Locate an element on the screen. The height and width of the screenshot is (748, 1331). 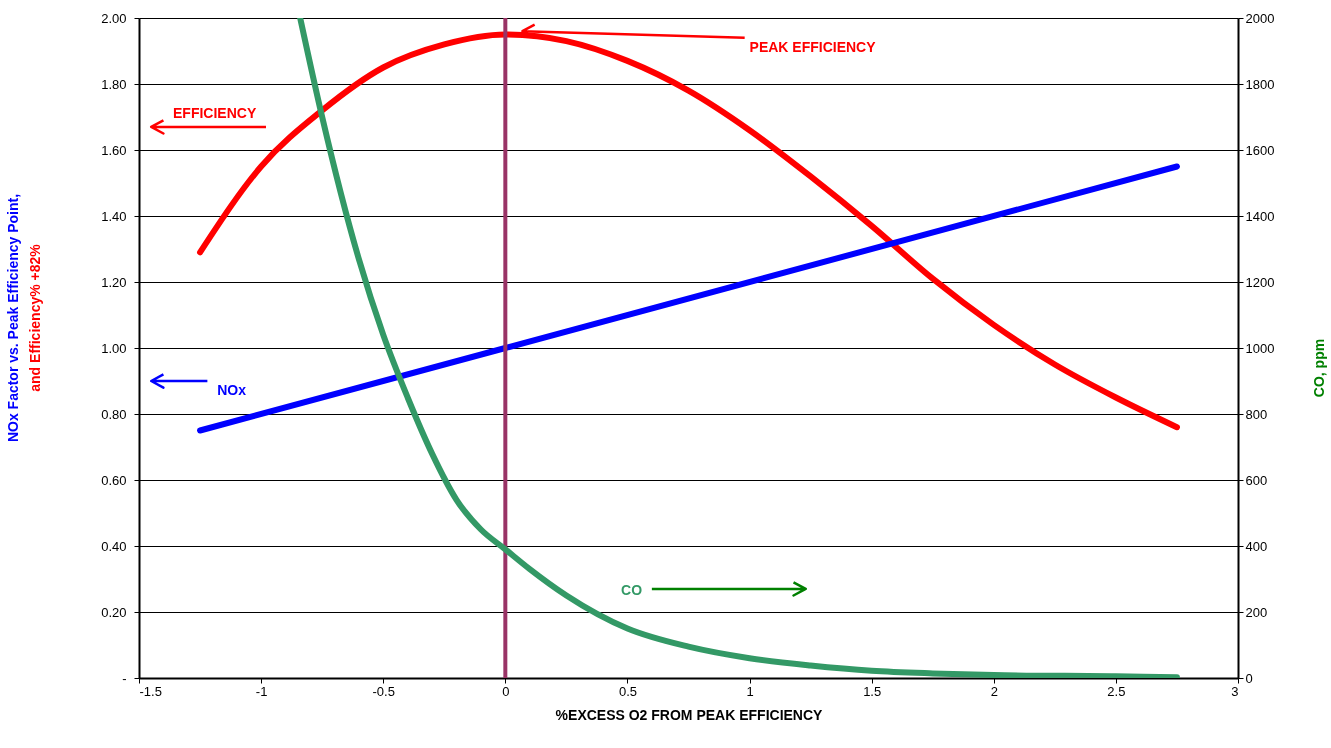
annotation: EFFICIENCY is located at coordinates (214, 112).